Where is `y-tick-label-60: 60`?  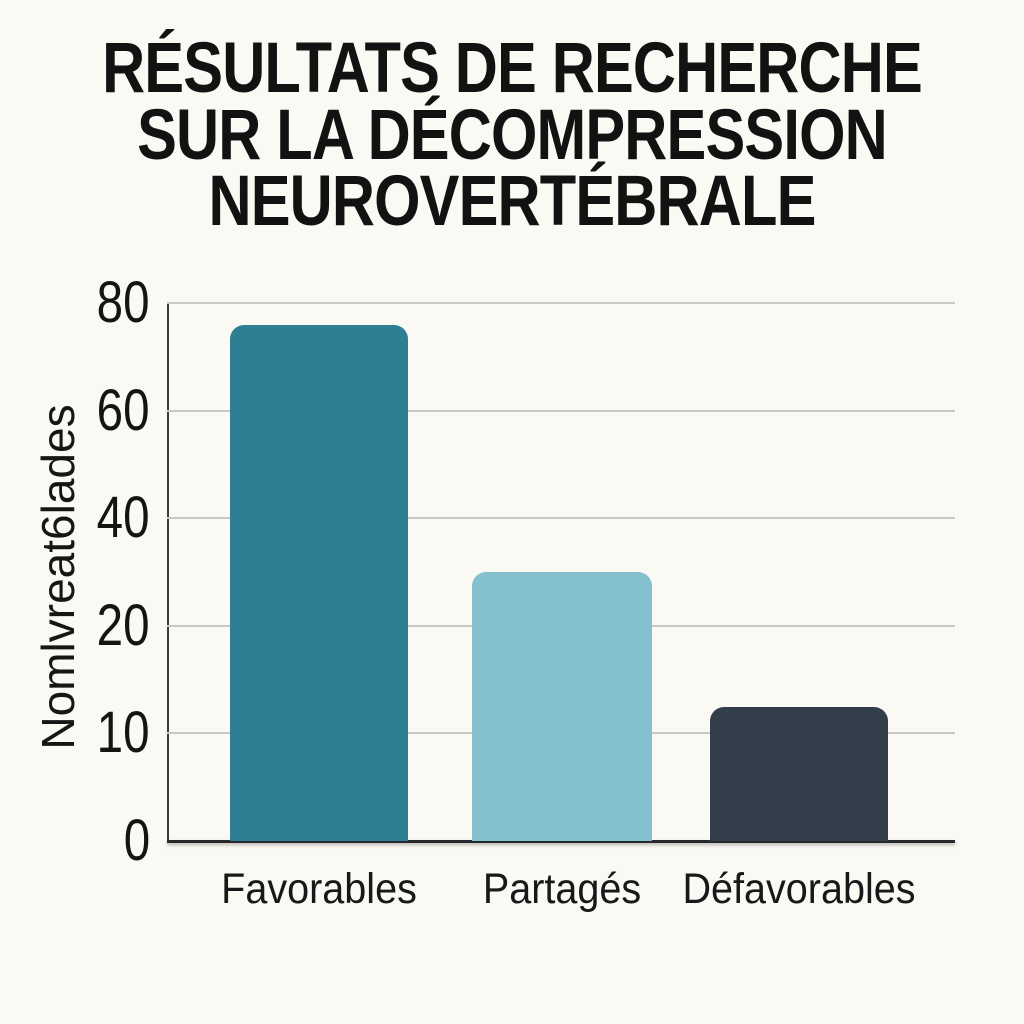
y-tick-label-60: 60 is located at coordinates (123, 410).